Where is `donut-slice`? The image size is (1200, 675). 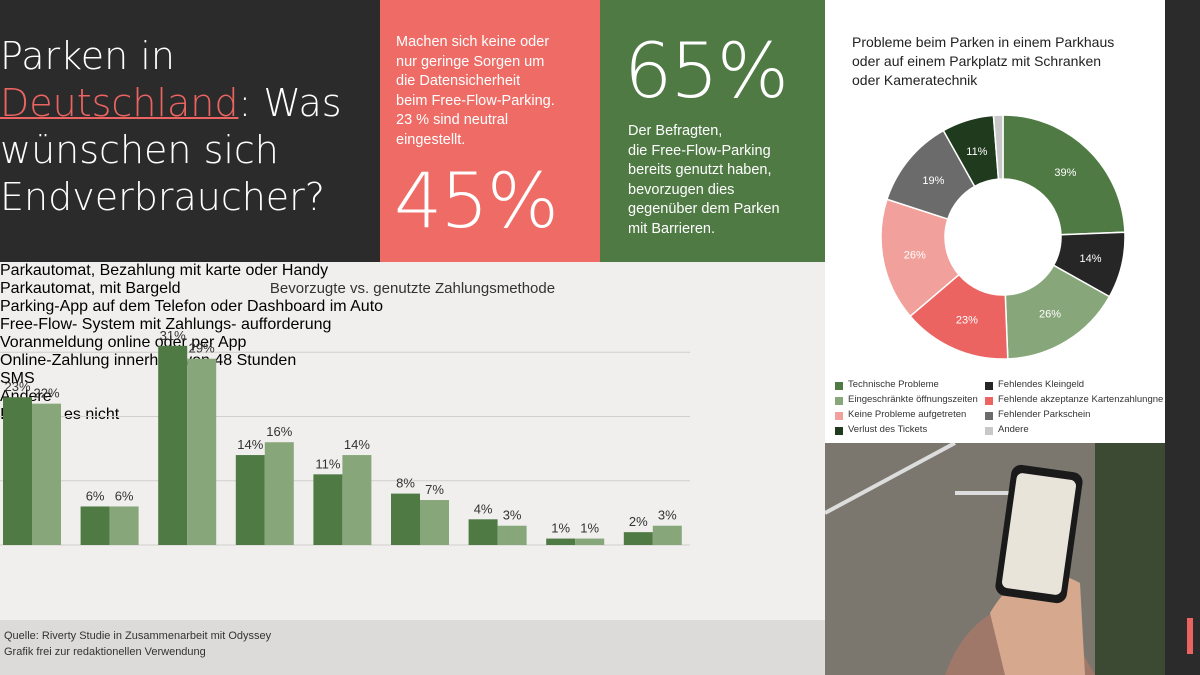
donut-slice is located at coordinates (1064, 175).